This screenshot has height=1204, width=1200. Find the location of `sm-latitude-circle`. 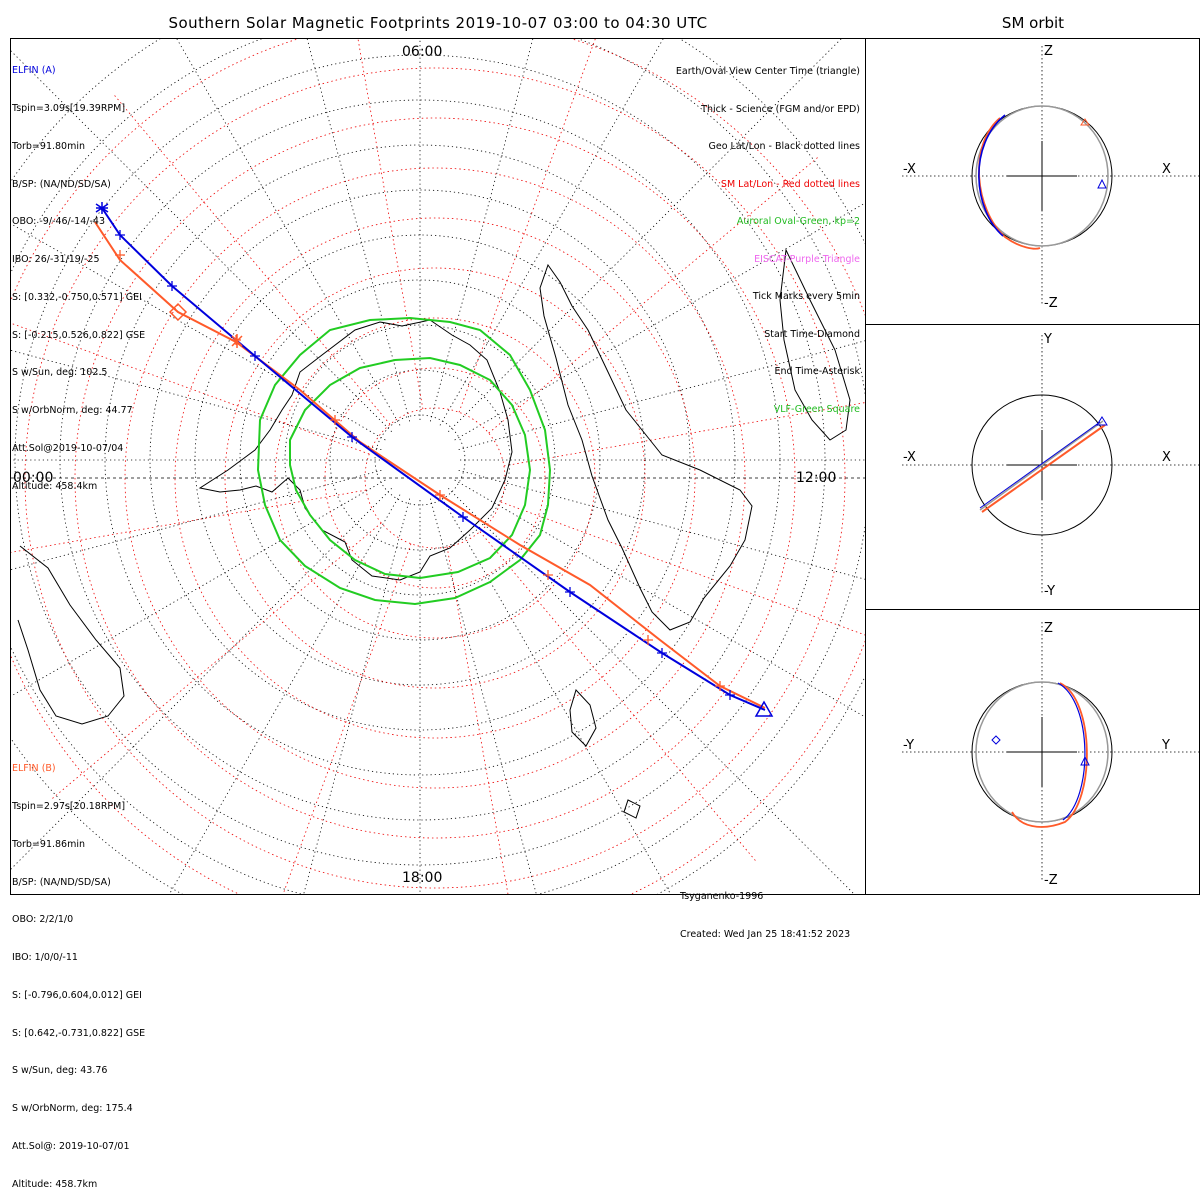

sm-latitude-circle is located at coordinates (435, 478).